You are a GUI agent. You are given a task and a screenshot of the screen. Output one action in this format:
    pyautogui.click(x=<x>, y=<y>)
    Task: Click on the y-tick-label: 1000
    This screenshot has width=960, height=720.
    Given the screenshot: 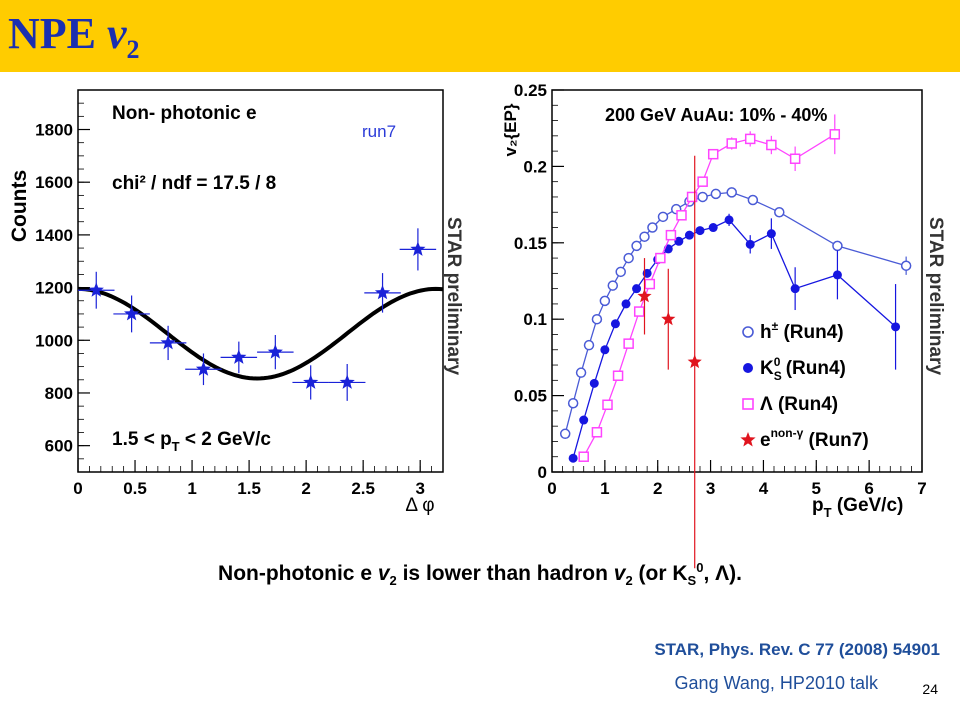 What is the action you would take?
    pyautogui.click(x=54, y=340)
    